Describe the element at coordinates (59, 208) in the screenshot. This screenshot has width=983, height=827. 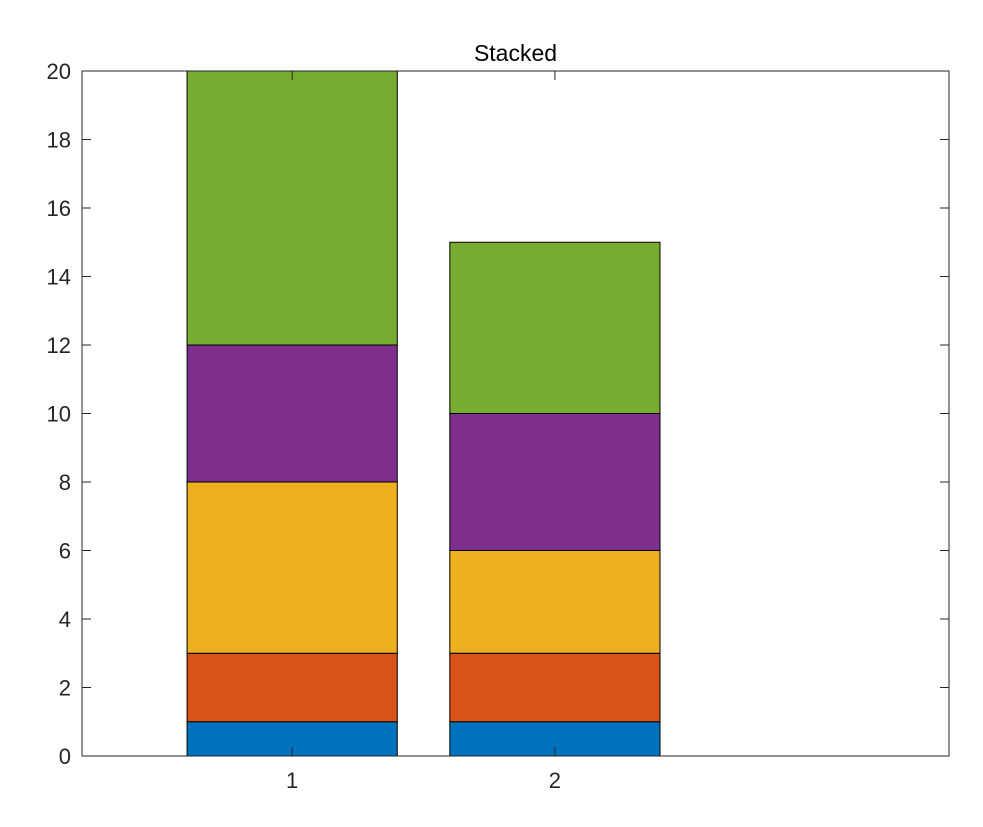
I see `y-tick-label: 16` at that location.